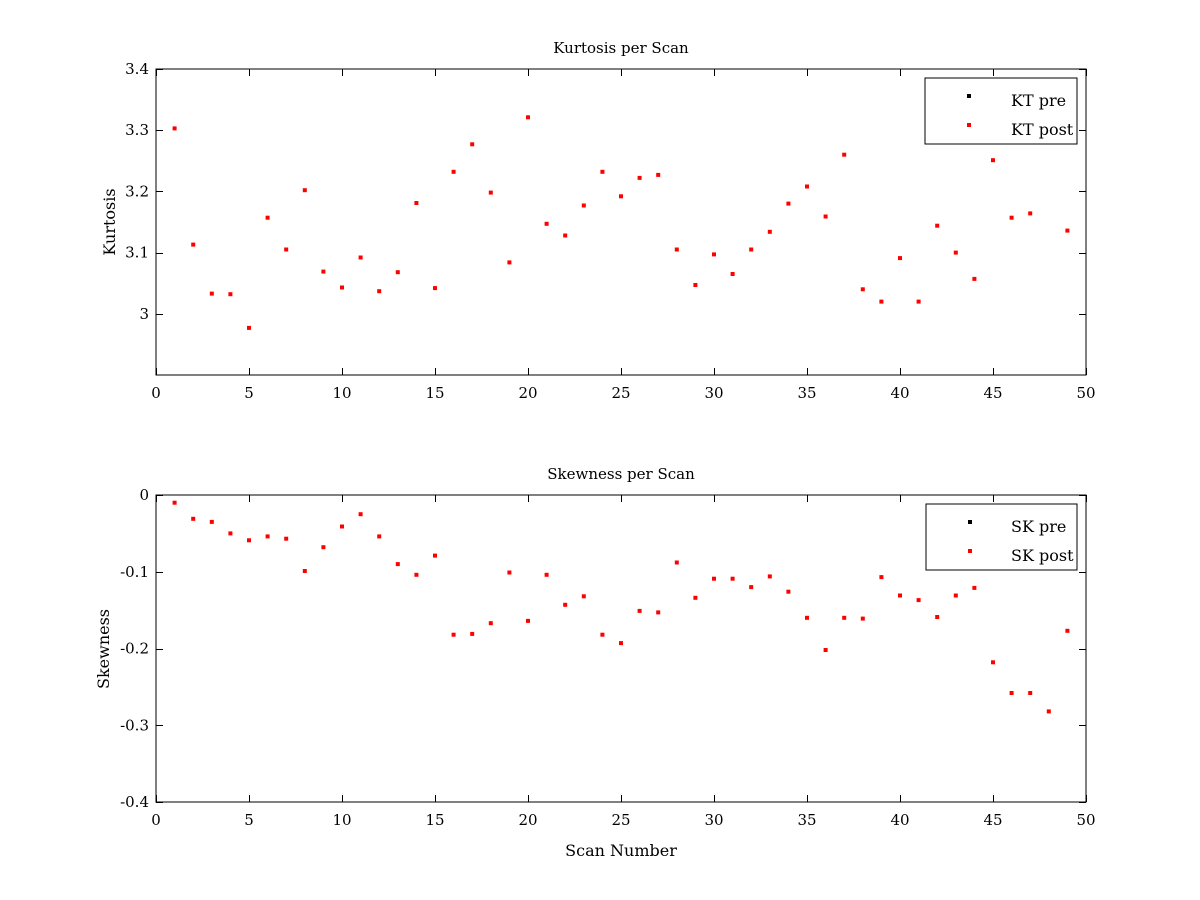  Describe the element at coordinates (103, 649) in the screenshot. I see `skewness-y-axis-label: Skewness` at that location.